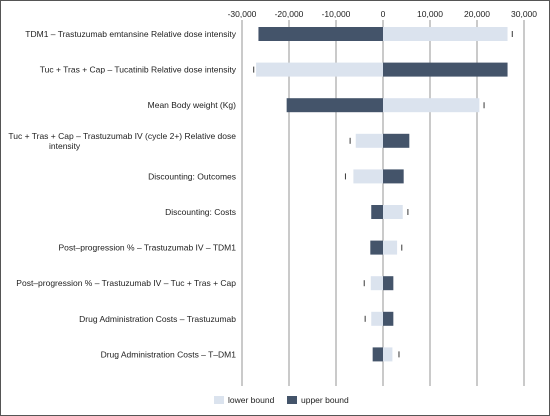  I want to click on category-label: Drug Administration Costs – Trastuzumab, so click(157, 319).